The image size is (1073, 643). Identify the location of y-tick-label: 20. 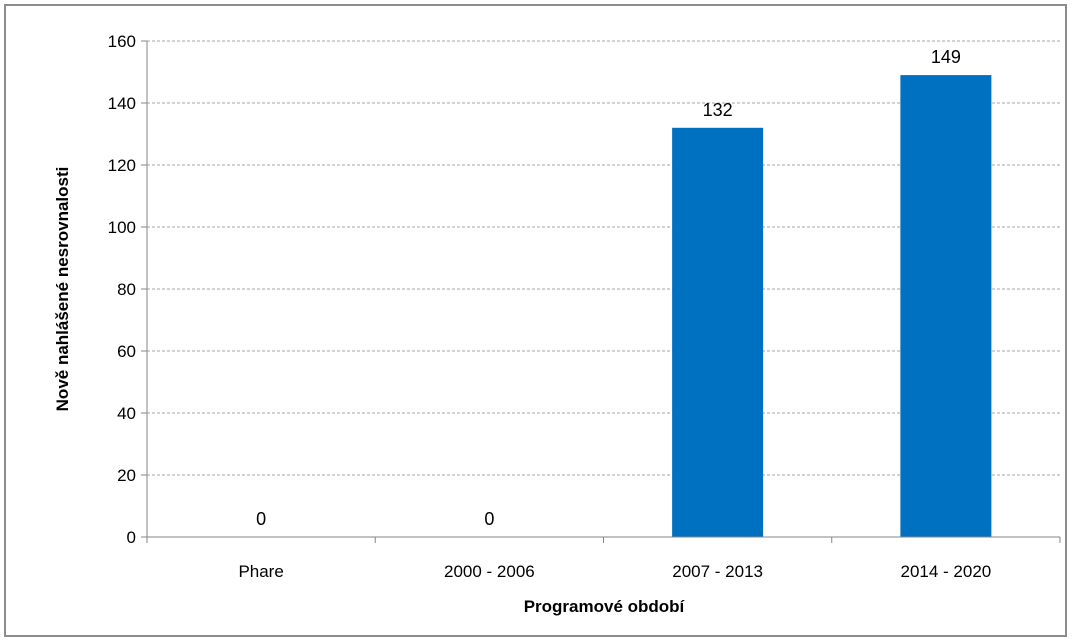
(126, 475).